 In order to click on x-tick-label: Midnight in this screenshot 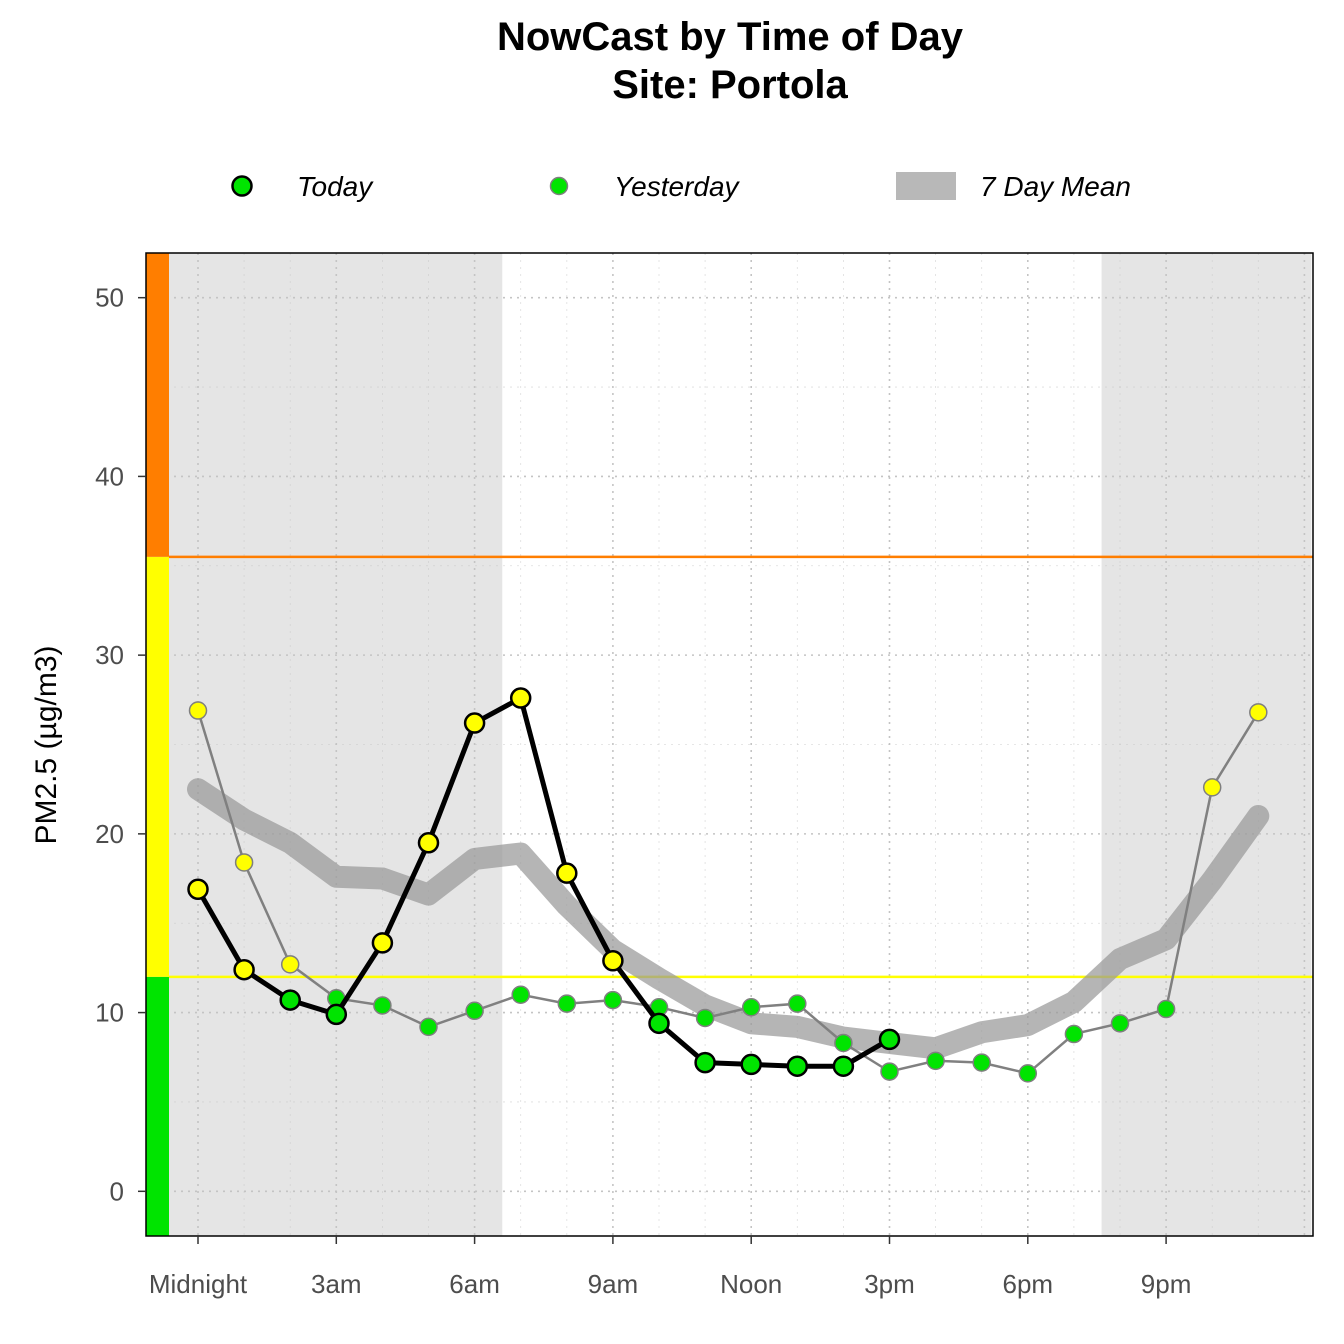, I will do `click(198, 1284)`.